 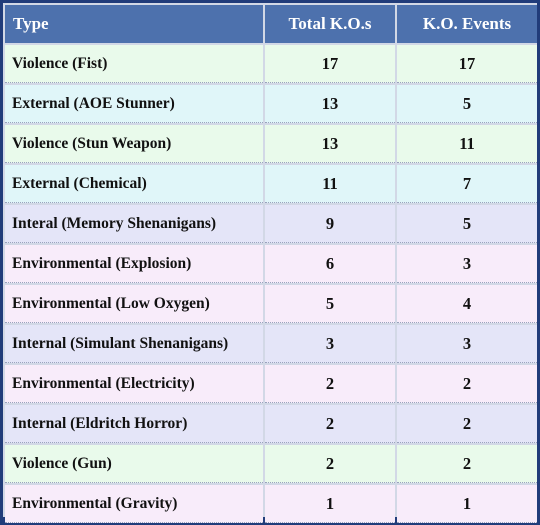 What do you see at coordinates (330, 224) in the screenshot?
I see `total-kos-cell: 9` at bounding box center [330, 224].